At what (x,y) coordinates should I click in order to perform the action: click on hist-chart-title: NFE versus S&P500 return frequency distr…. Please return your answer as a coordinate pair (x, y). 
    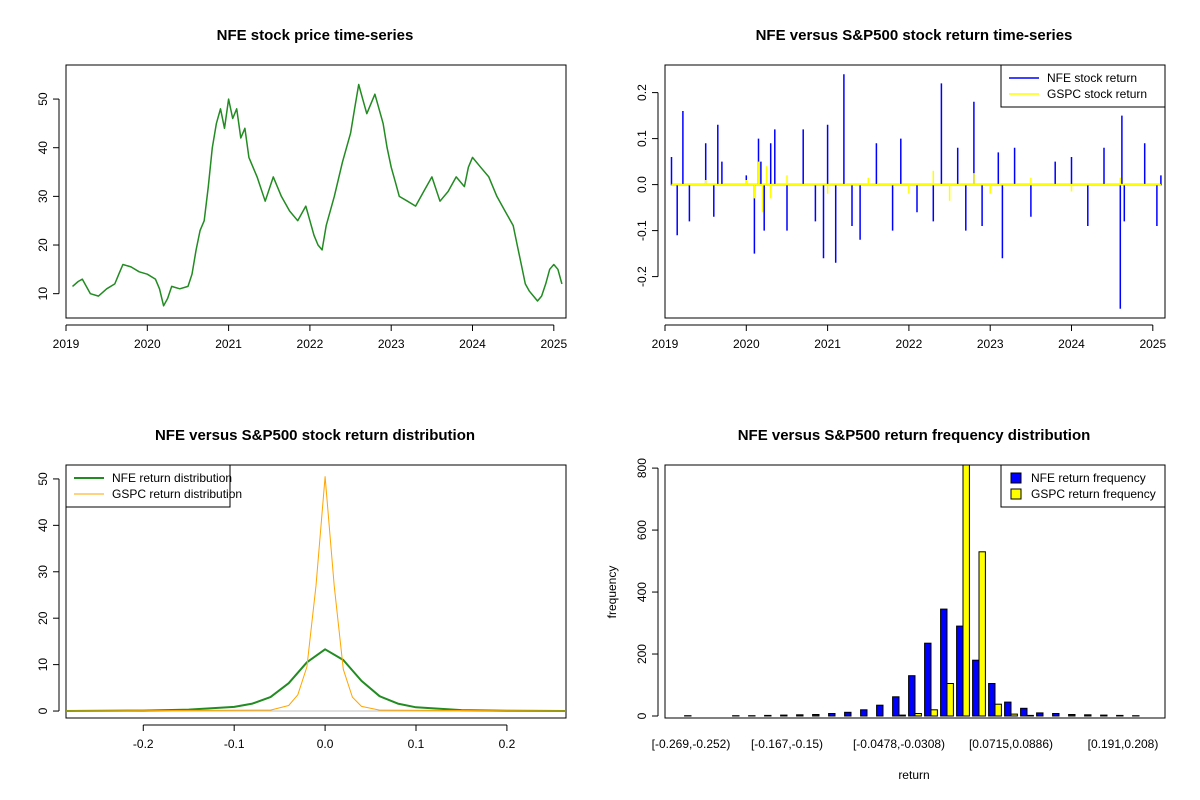
    Looking at the image, I should click on (914, 435).